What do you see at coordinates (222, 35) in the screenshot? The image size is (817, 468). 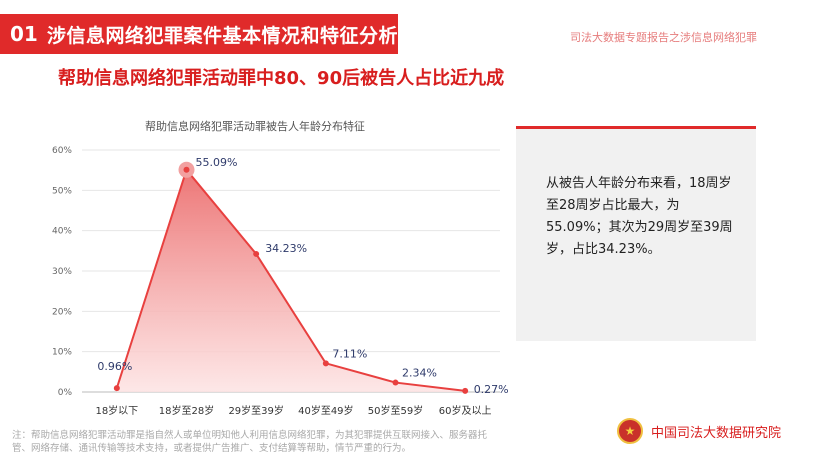 I see `section-title: 涉信息网络犯罪案件基本情况和特征分析` at bounding box center [222, 35].